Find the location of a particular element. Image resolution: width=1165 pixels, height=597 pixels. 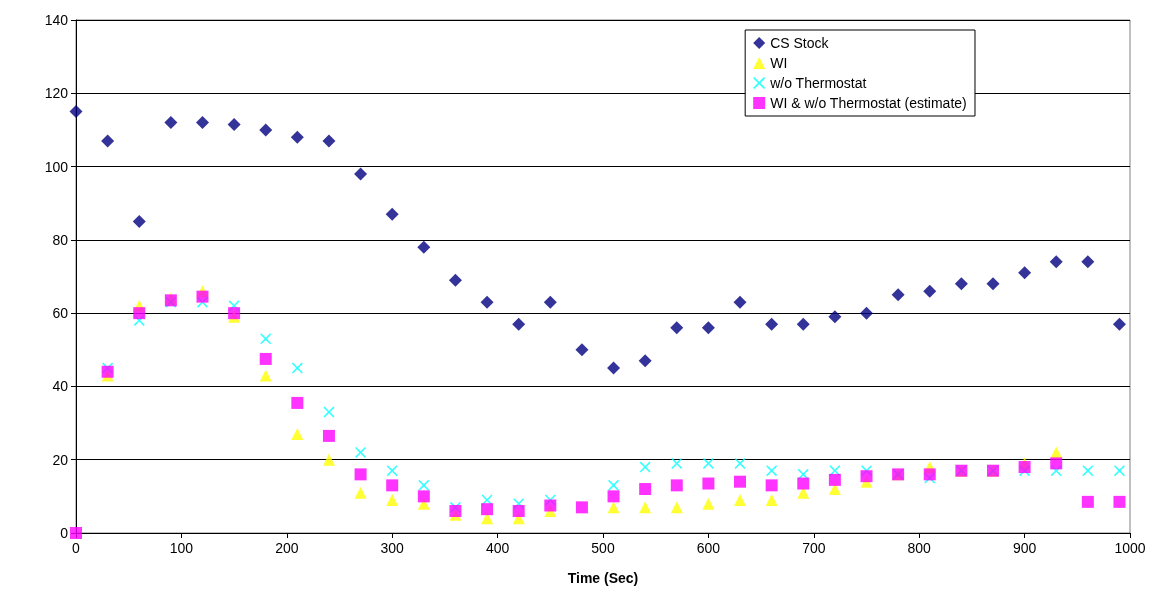

x-tick-label: 1000 is located at coordinates (1130, 548).